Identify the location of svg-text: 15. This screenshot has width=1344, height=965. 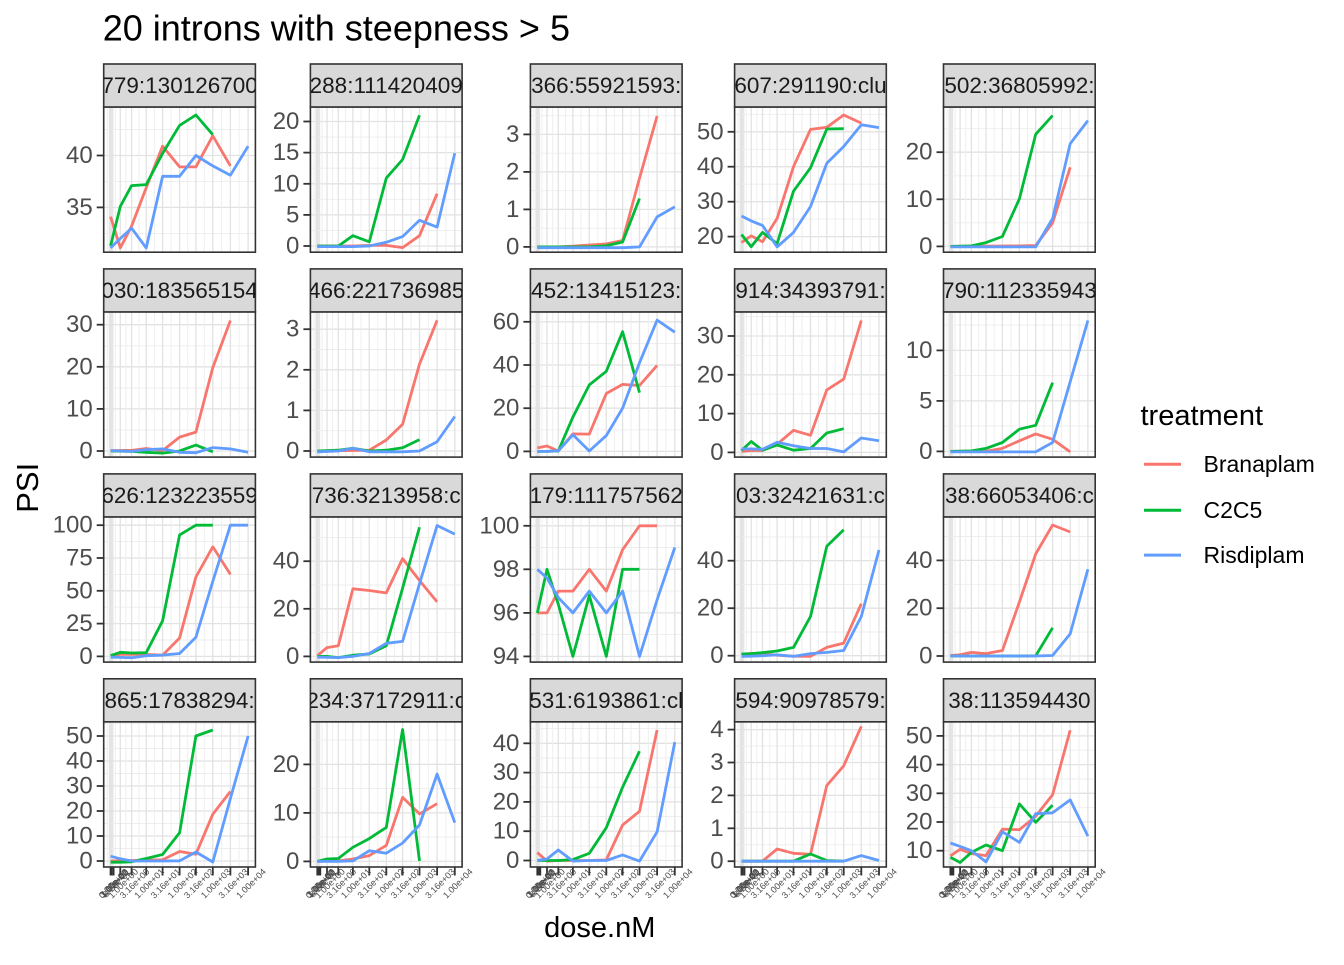
(286, 152).